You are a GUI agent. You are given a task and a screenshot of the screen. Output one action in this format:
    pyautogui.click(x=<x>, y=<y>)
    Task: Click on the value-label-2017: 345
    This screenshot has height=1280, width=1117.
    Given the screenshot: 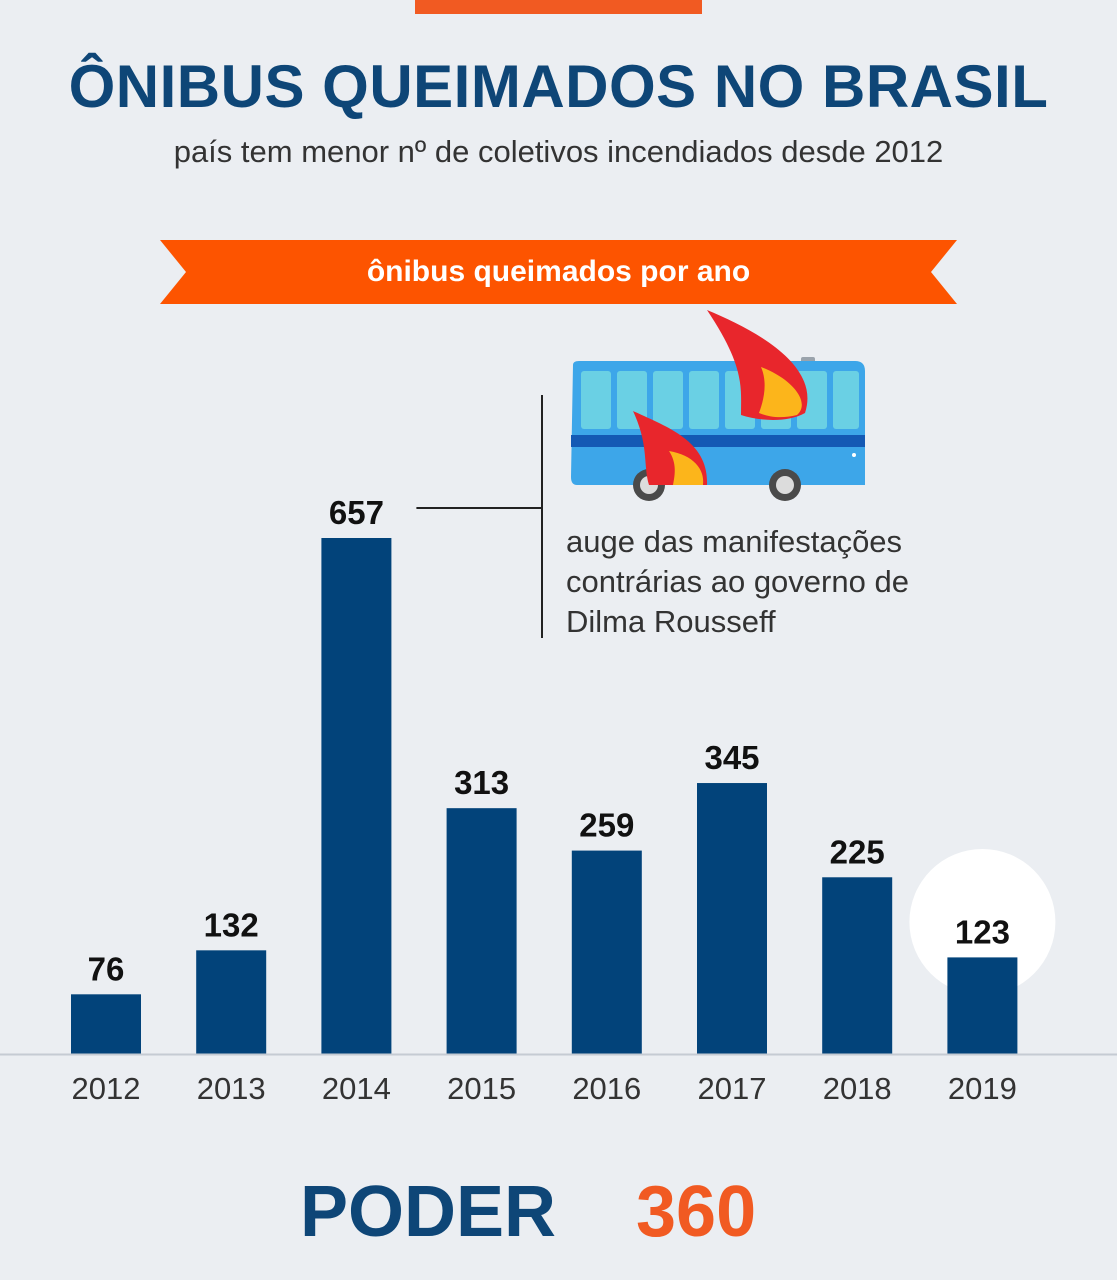 What is the action you would take?
    pyautogui.click(x=731, y=757)
    